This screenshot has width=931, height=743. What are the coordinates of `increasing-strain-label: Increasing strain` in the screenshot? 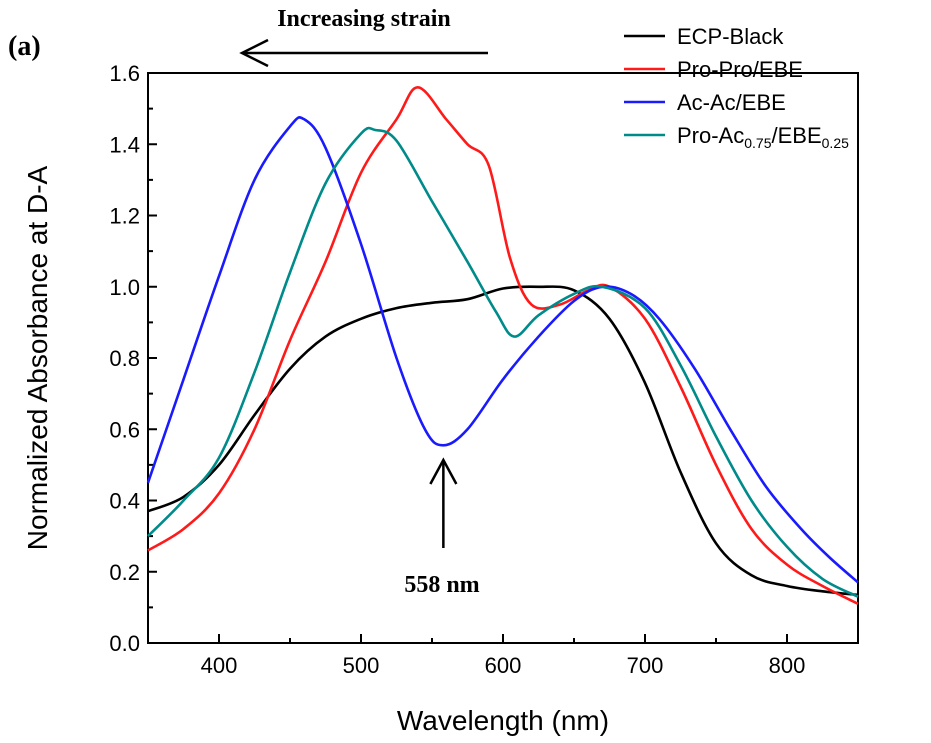 It's located at (364, 19).